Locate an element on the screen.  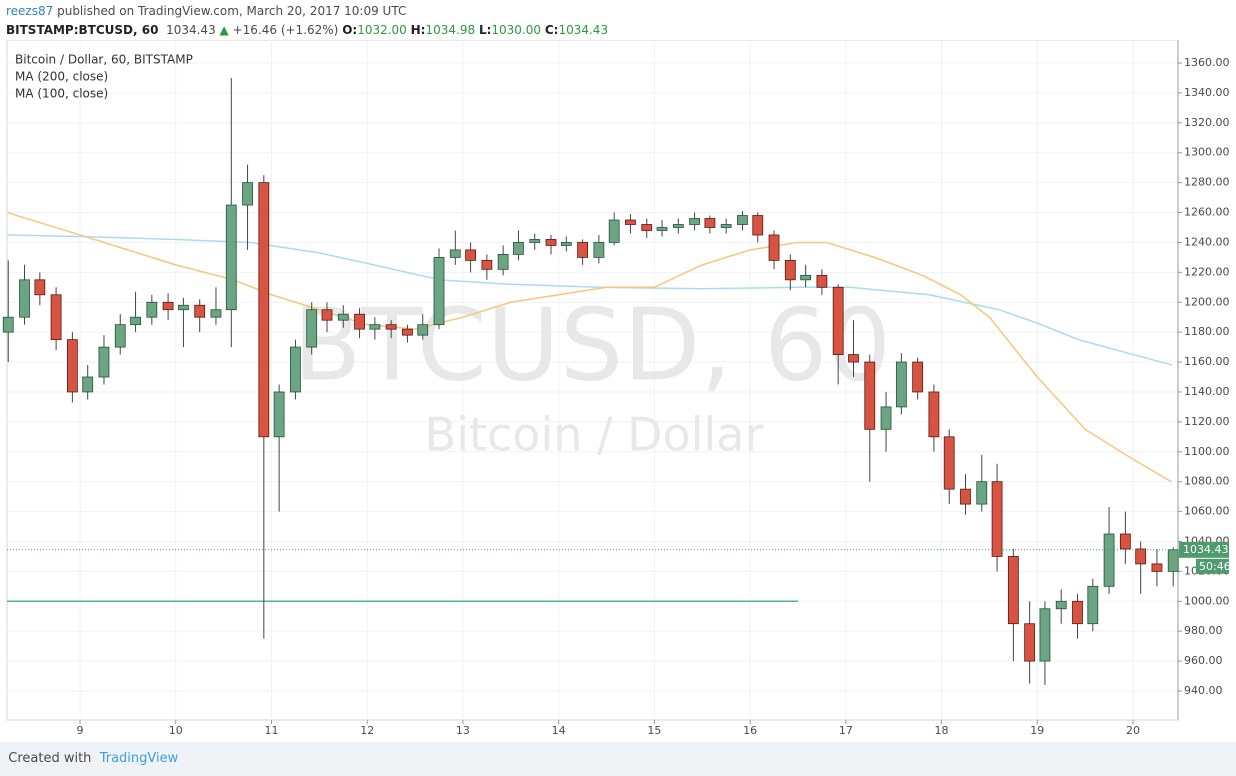
y-tick-label: 1280.00 is located at coordinates (1207, 182).